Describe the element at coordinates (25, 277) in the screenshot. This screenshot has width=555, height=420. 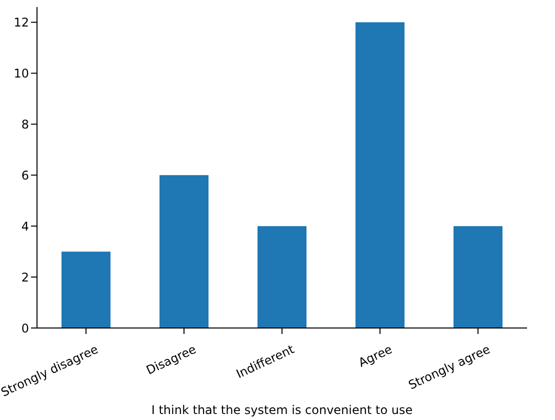
I see `y-tick-label: 2` at that location.